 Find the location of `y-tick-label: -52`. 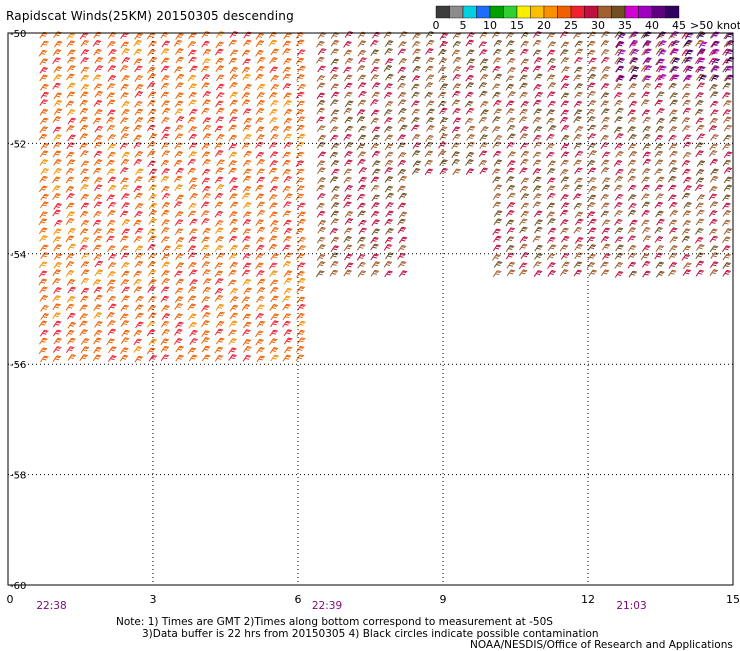

y-tick-label: -52 is located at coordinates (18, 144).